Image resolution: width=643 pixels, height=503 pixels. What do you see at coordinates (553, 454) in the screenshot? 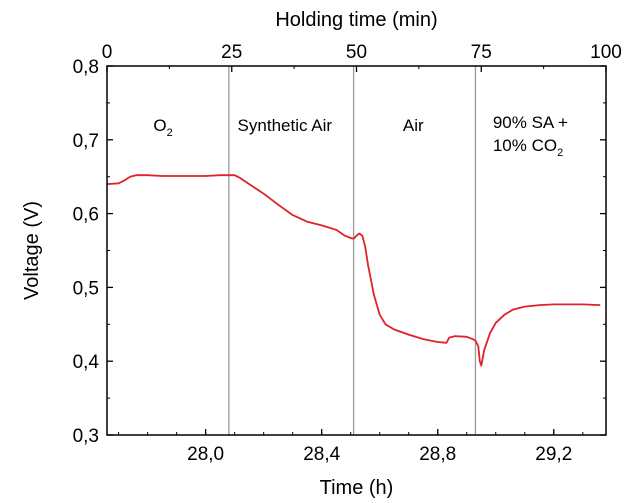
I see `x-tick-label: 29,2` at bounding box center [553, 454].